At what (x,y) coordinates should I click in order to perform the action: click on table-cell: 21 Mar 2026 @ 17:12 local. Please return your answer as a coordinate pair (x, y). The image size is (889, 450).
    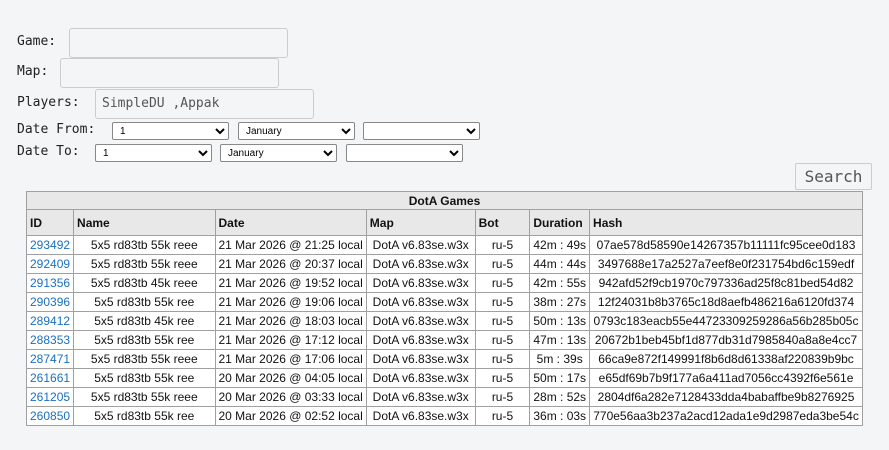
    Looking at the image, I should click on (290, 340).